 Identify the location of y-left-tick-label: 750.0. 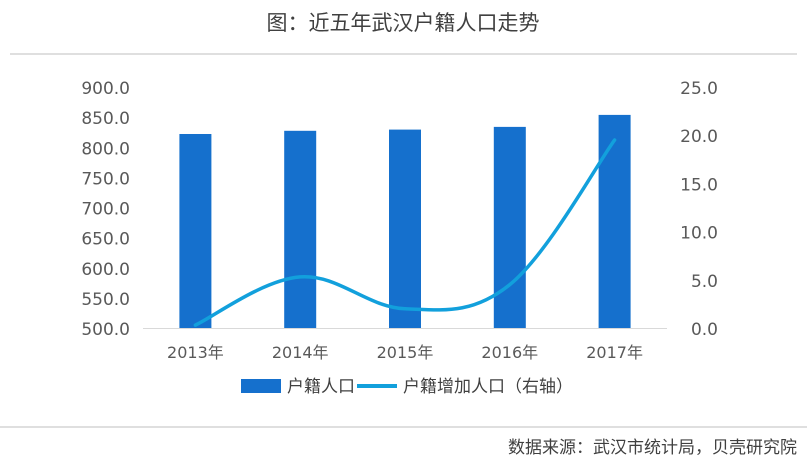
(105, 179).